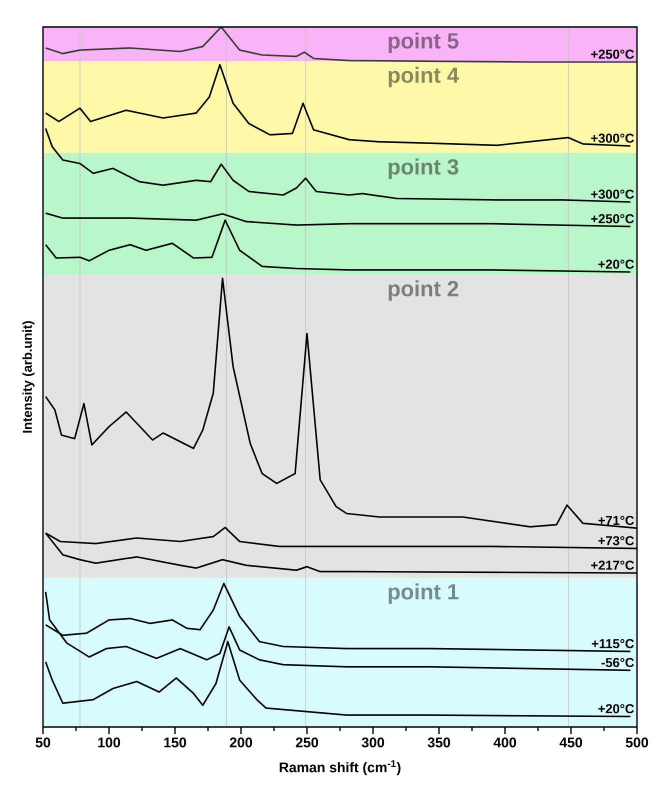 This screenshot has width=654, height=805. I want to click on band-label: point 5, so click(423, 42).